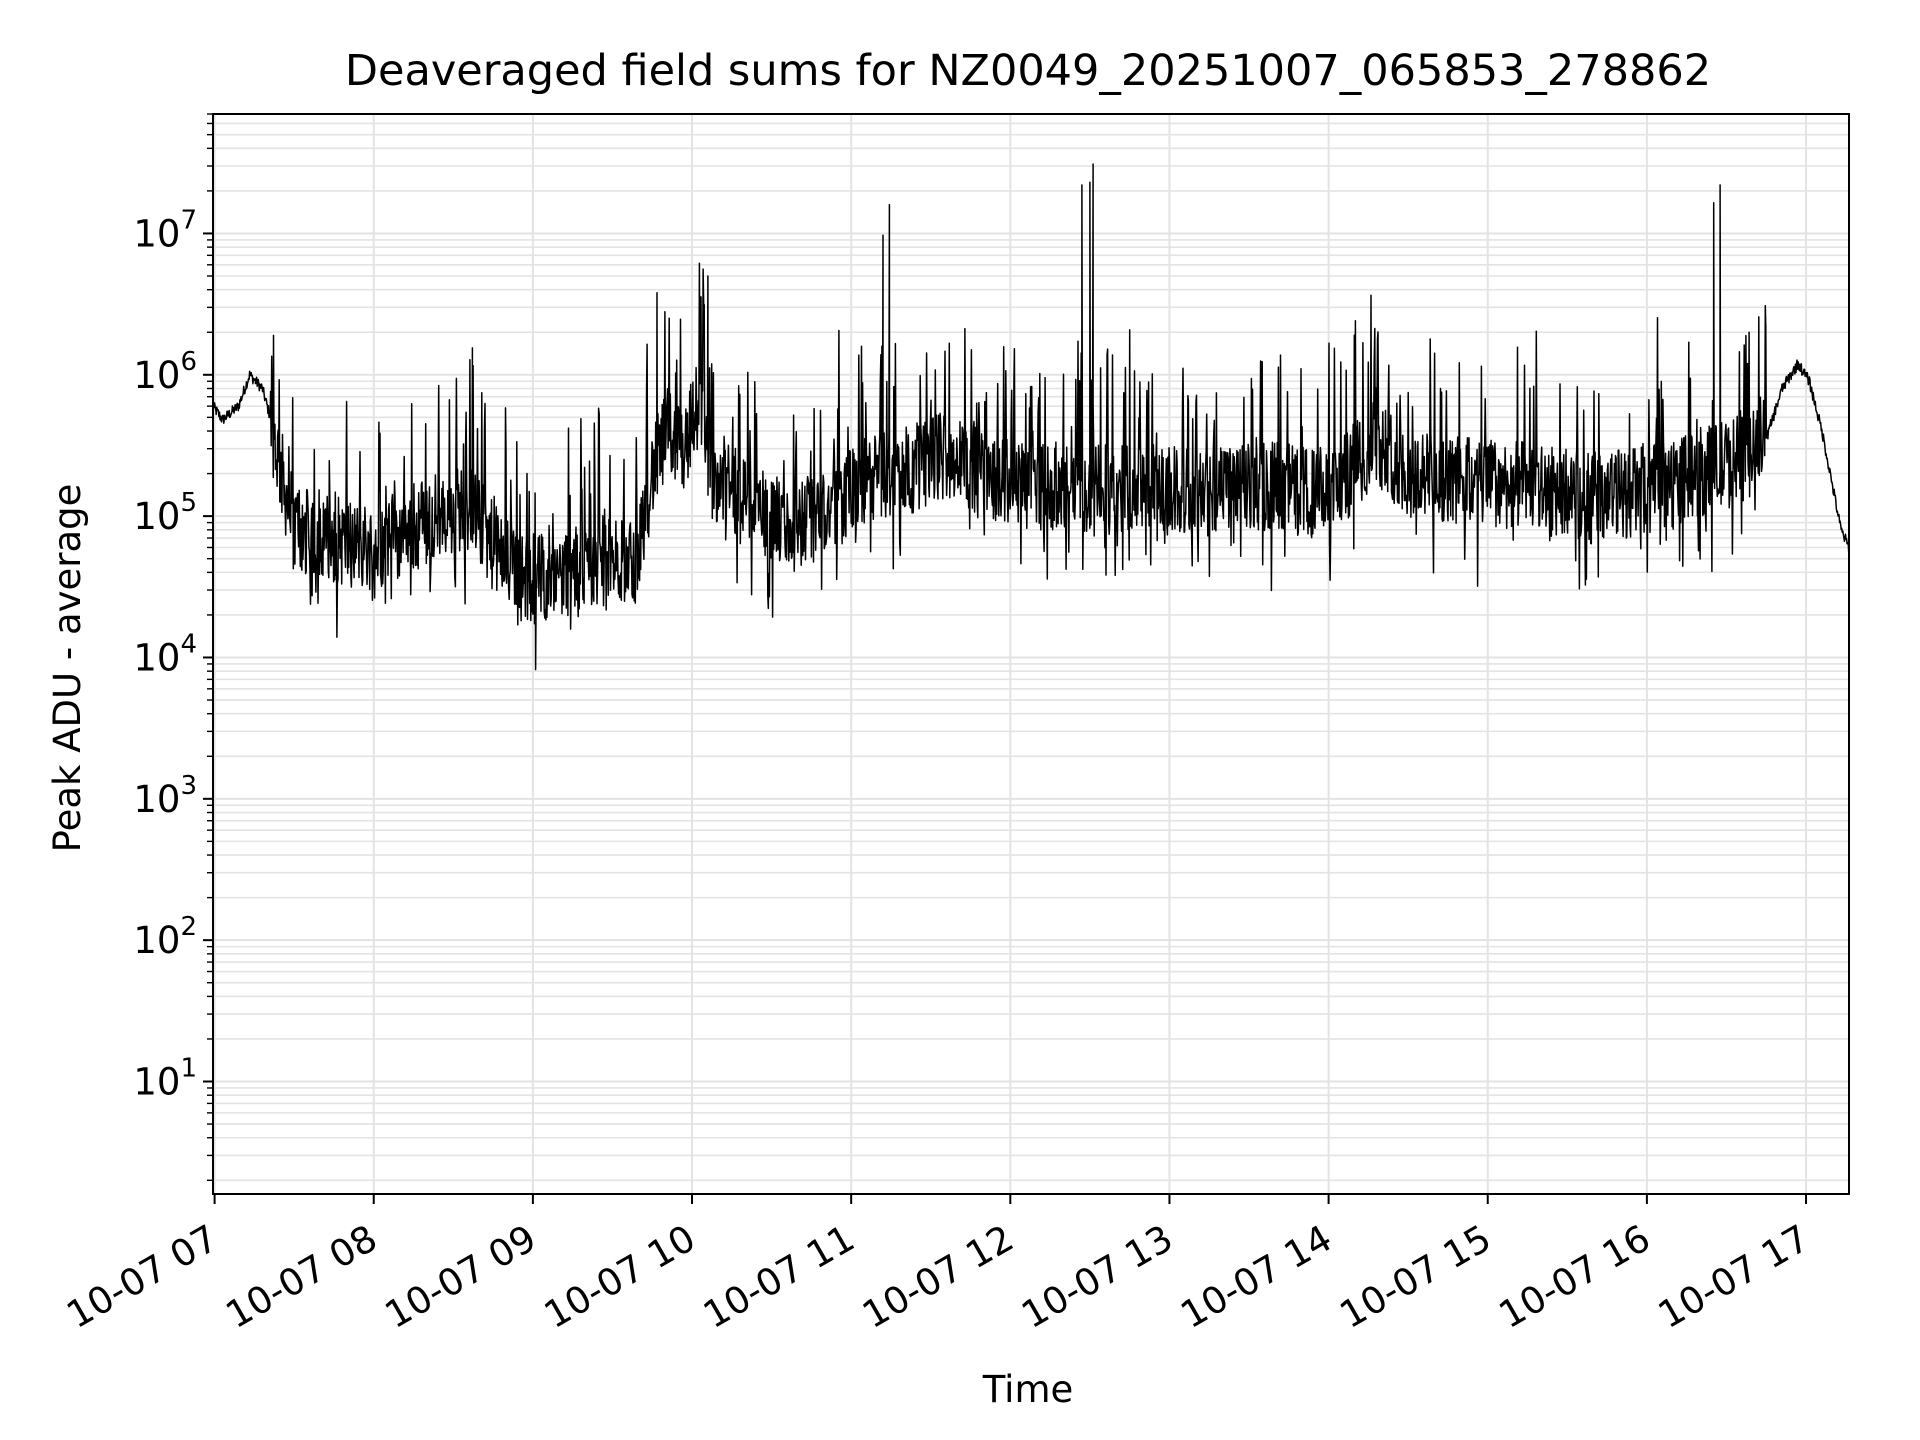  What do you see at coordinates (1257, 1277) in the screenshot?
I see `x-tick-label: 10-07 14` at bounding box center [1257, 1277].